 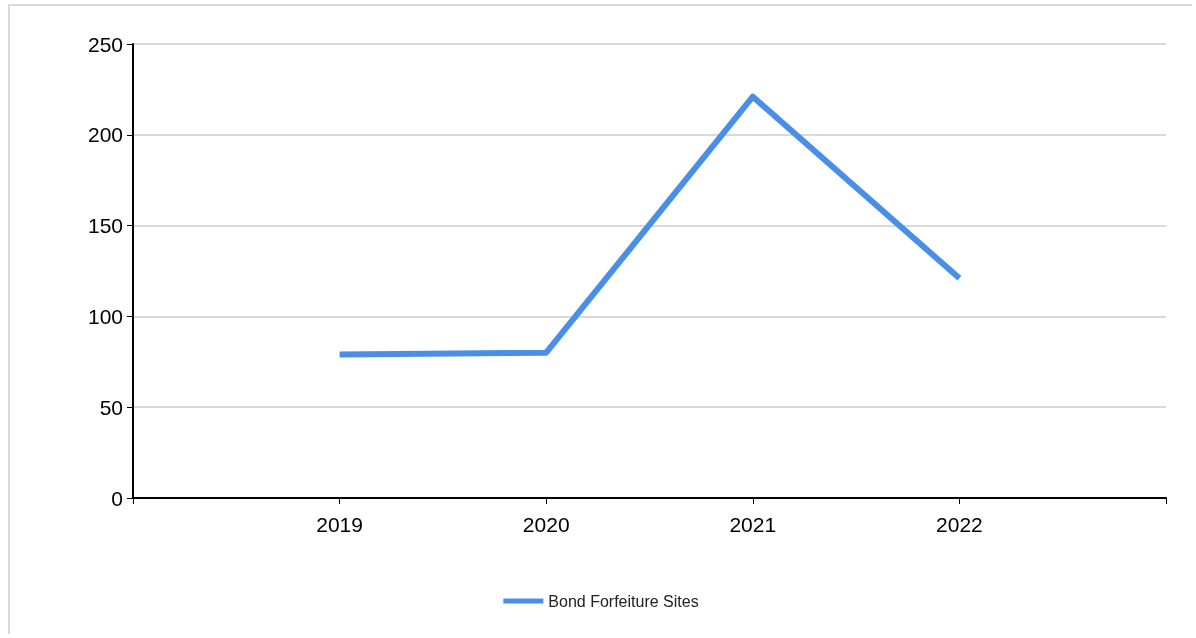 I want to click on y-tick-label: 100, so click(x=105, y=316).